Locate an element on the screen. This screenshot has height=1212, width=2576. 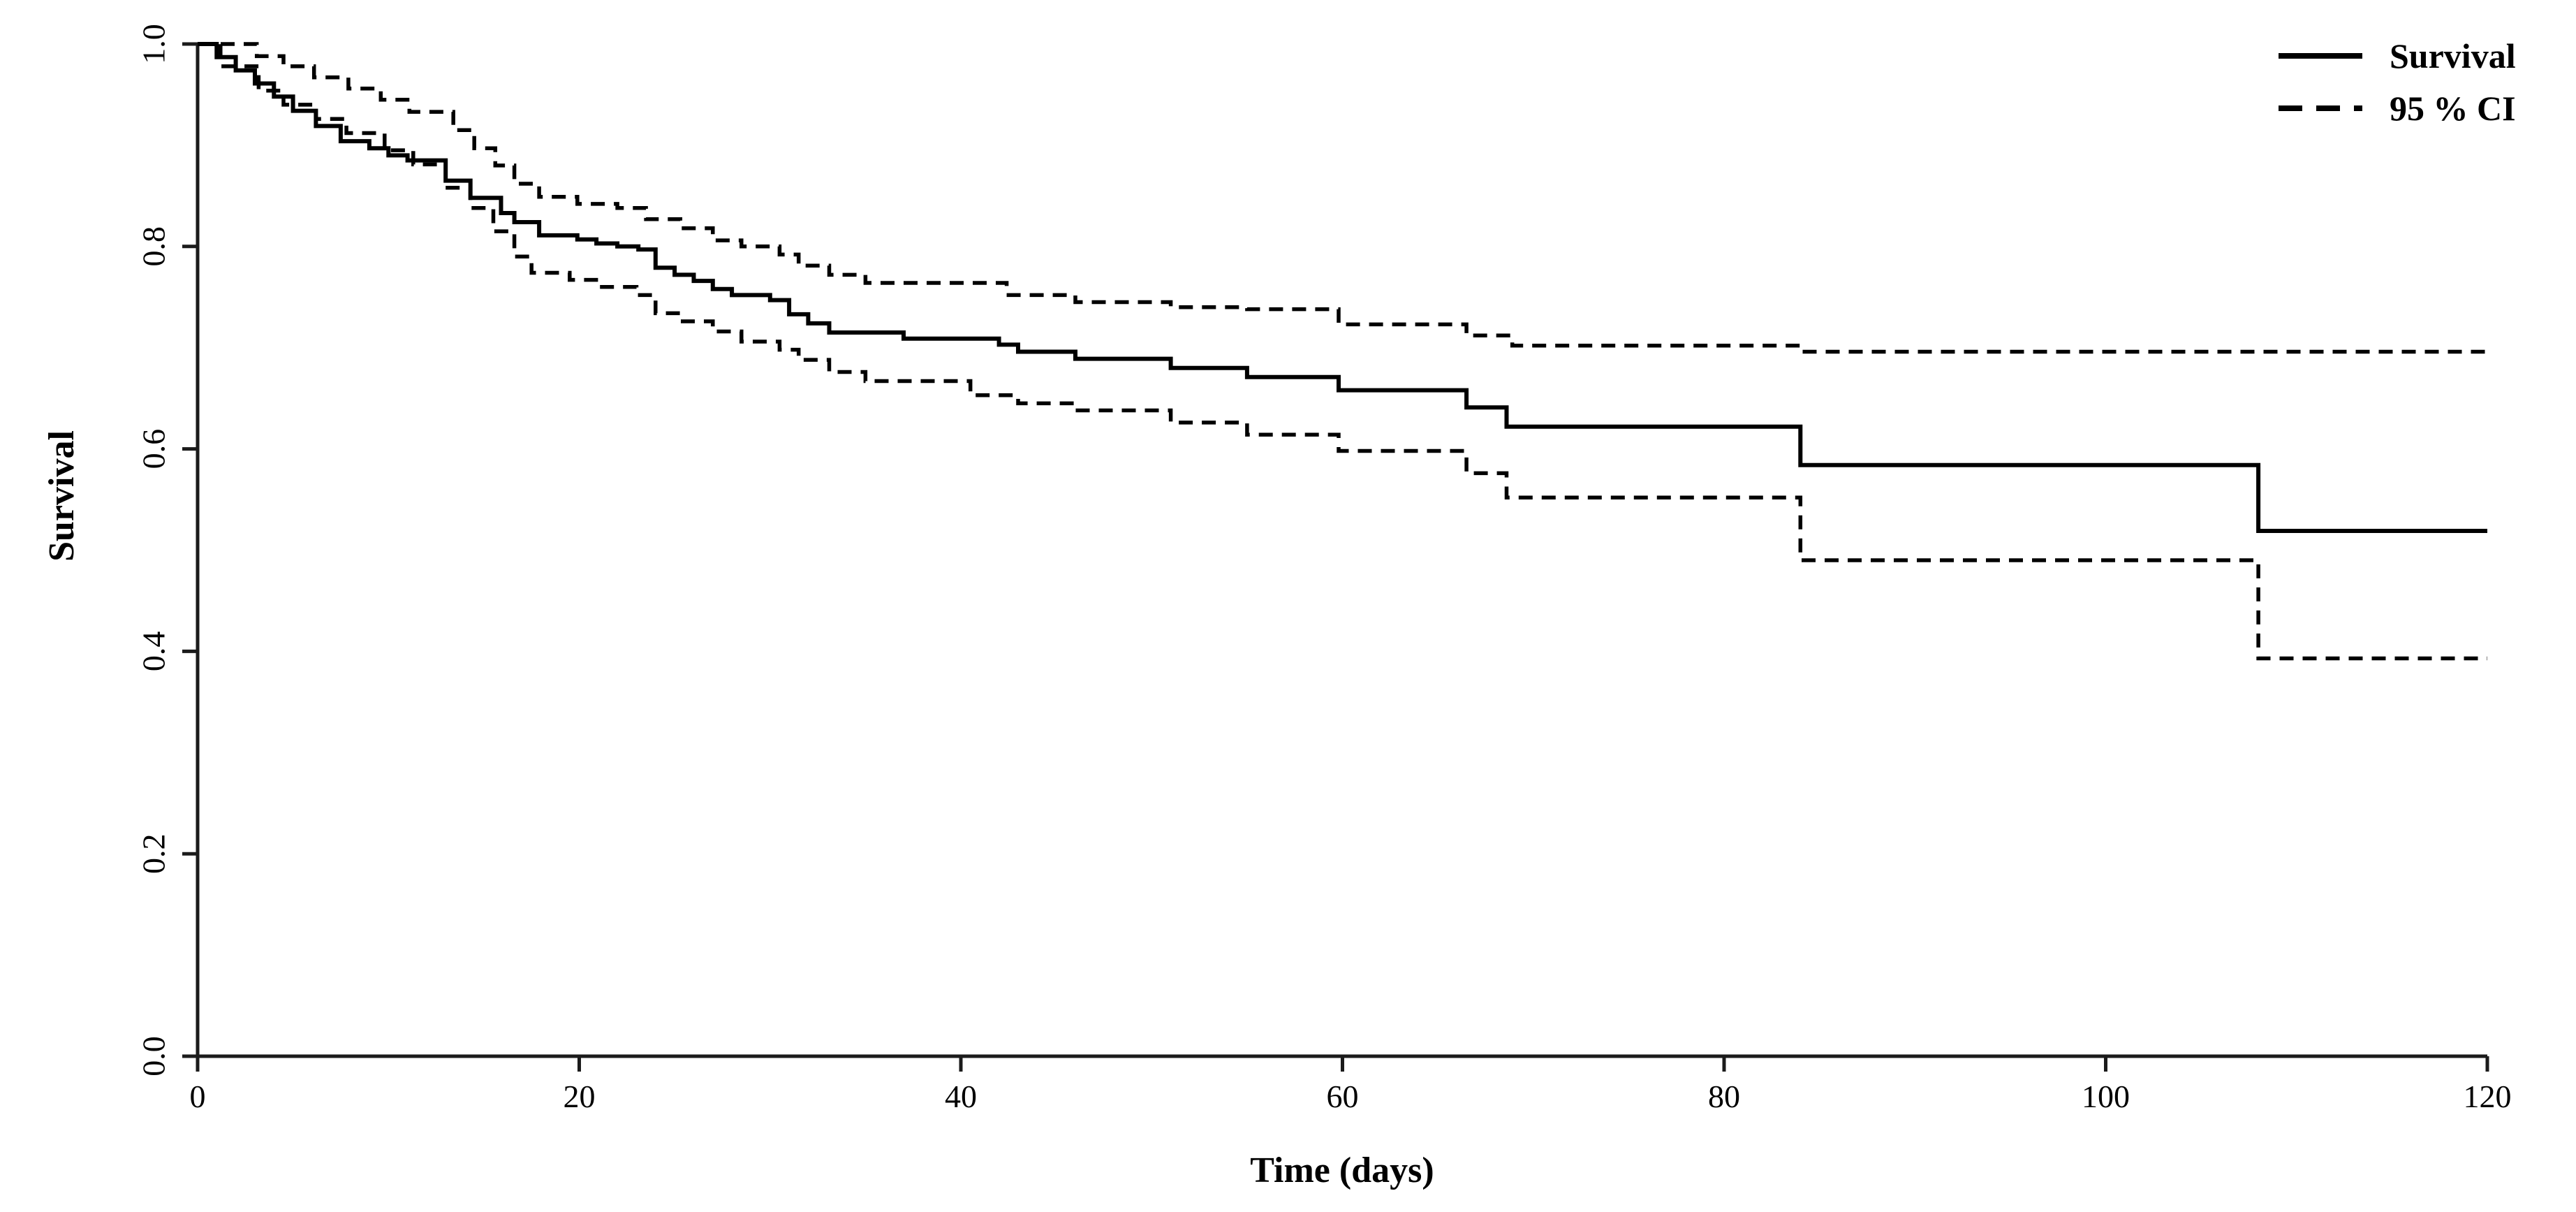
x-axis-title: Time (days) is located at coordinates (1342, 1171).